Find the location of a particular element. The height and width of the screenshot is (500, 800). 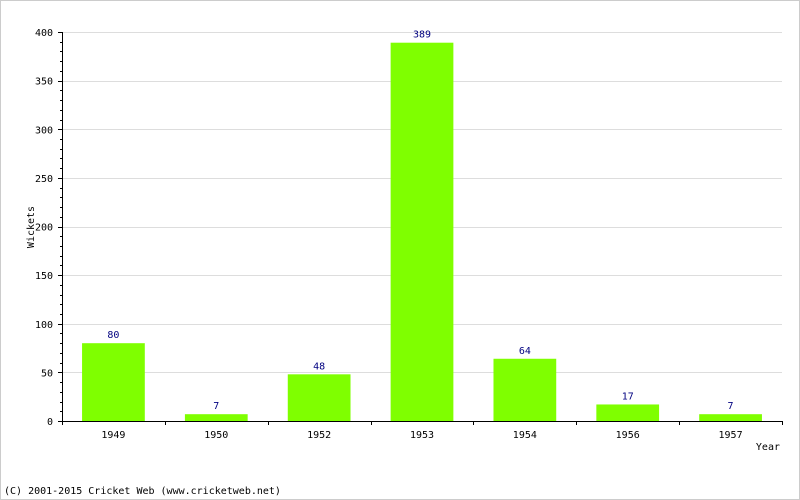

data-label: 17 is located at coordinates (628, 396).